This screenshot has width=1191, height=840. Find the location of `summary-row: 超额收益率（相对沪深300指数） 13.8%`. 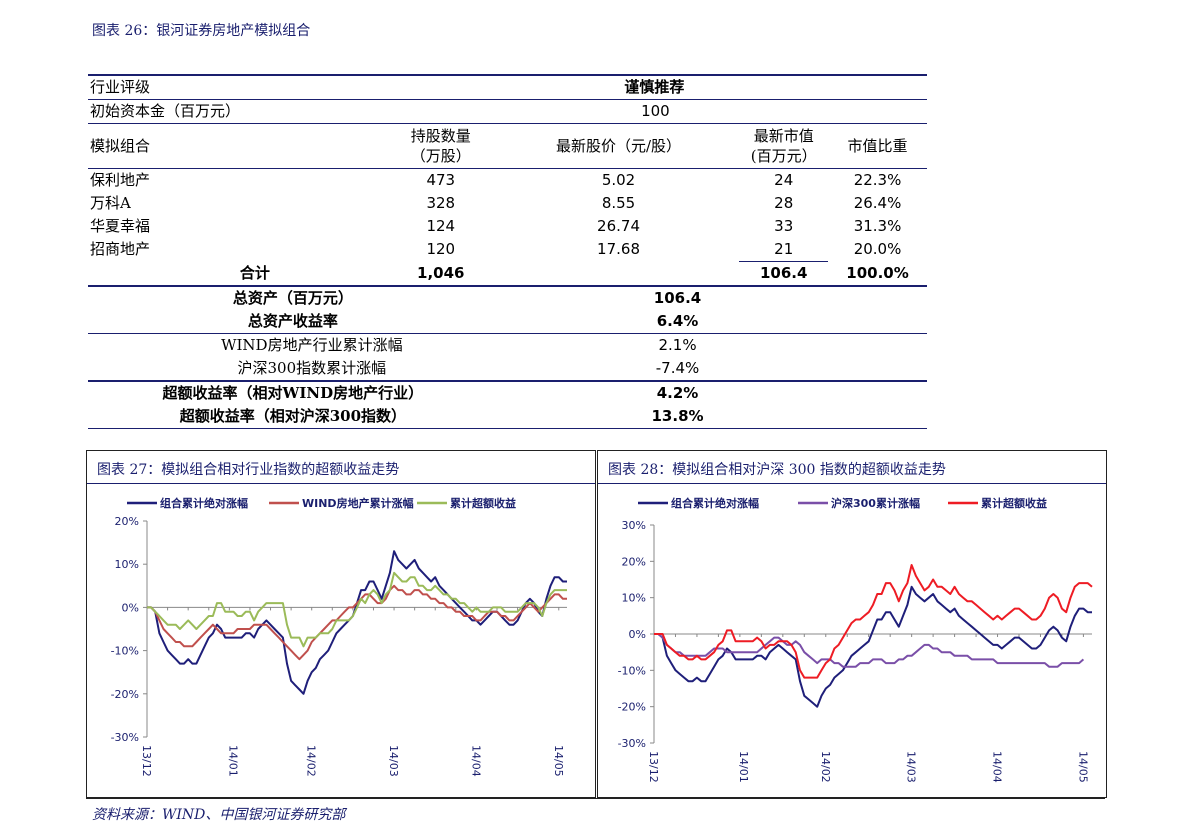

summary-row: 超额收益率（相对沪深300指数） 13.8% is located at coordinates (507, 417).